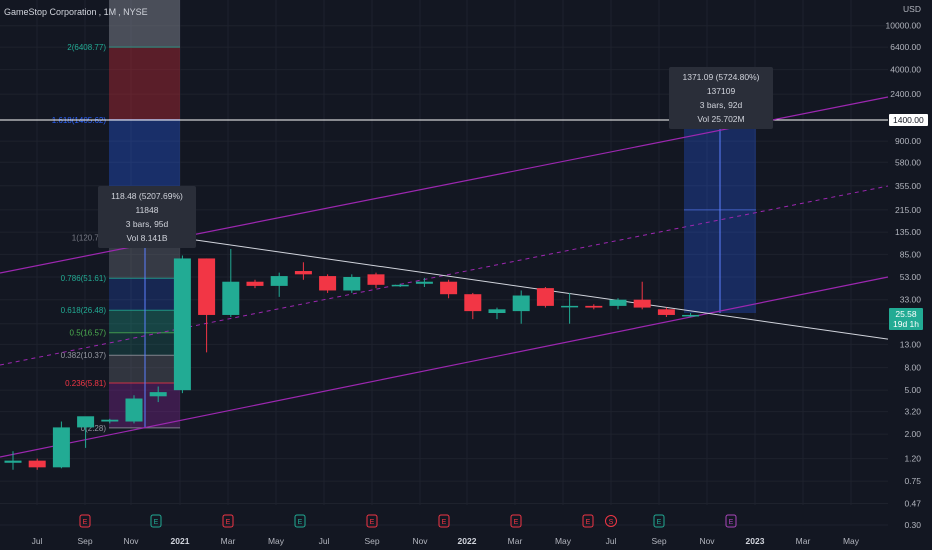 Image resolution: width=932 pixels, height=550 pixels. Describe the element at coordinates (721, 119) in the screenshot. I see `measure-2-volume: Vol 25.702M` at that location.